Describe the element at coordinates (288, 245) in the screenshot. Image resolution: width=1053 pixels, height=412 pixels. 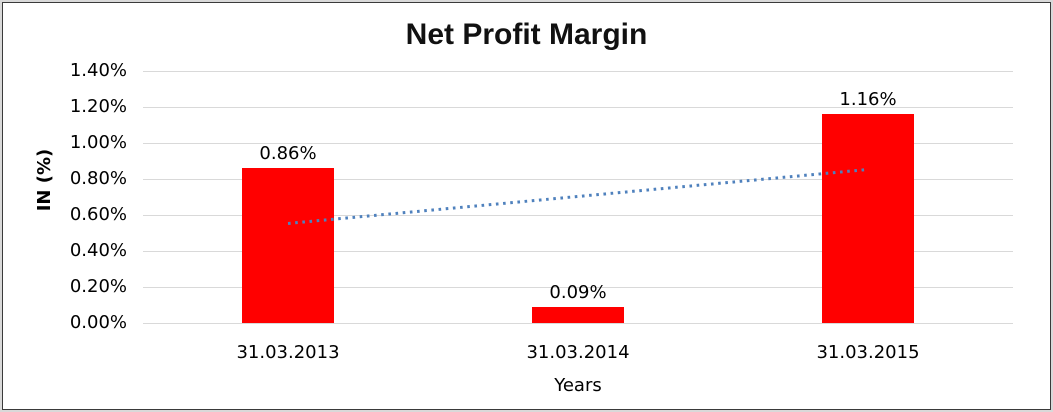
I see `bar-31.03.2013` at that location.